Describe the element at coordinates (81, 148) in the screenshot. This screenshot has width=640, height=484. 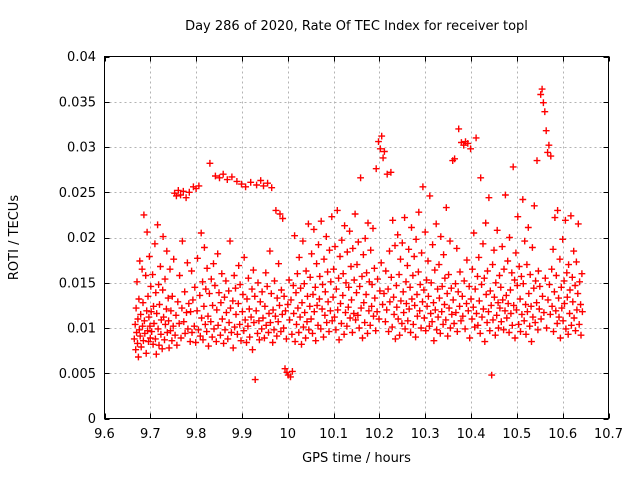
I see `y-tick-label: 0.03` at that location.